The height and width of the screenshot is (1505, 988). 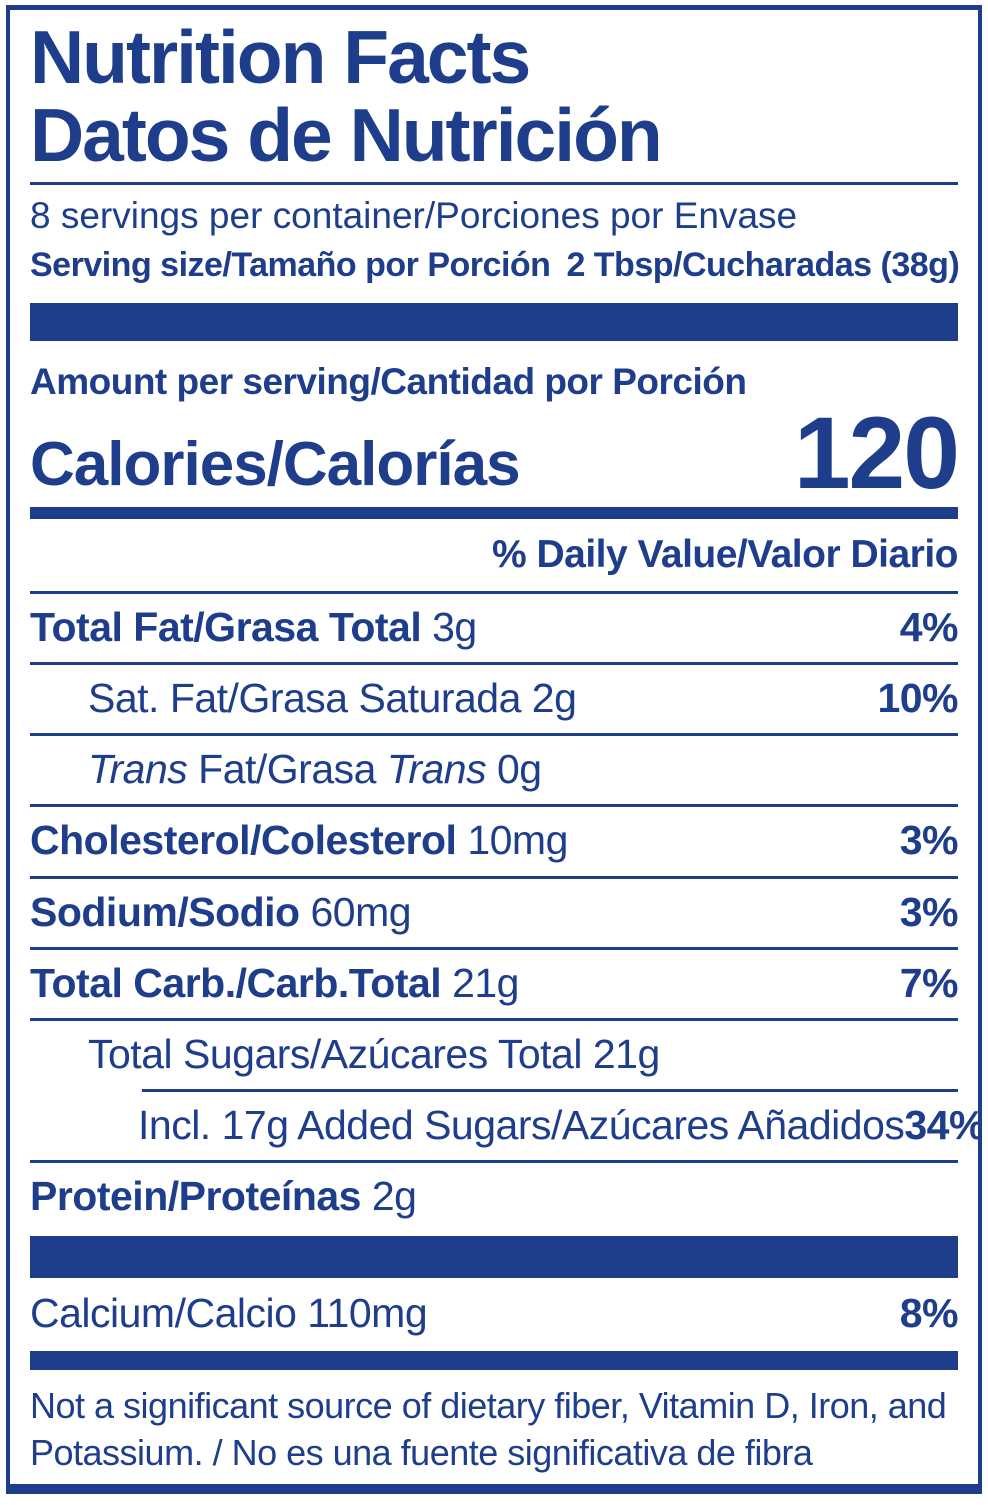 I want to click on nutrient-label-segment: 21g, so click(x=480, y=982).